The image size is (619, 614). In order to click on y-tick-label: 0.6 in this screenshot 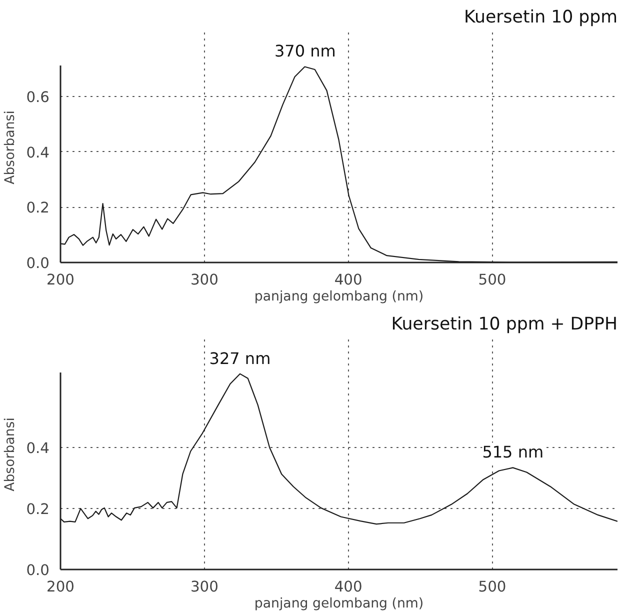, I will do `click(38, 97)`.